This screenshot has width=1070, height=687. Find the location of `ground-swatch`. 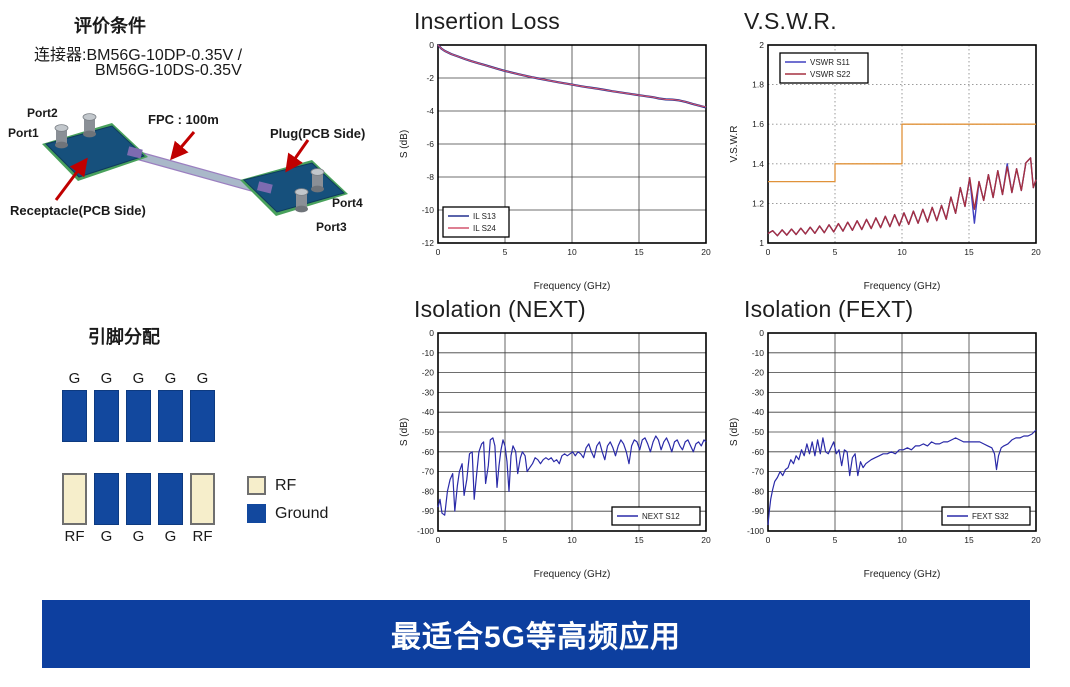

ground-swatch is located at coordinates (256, 513).